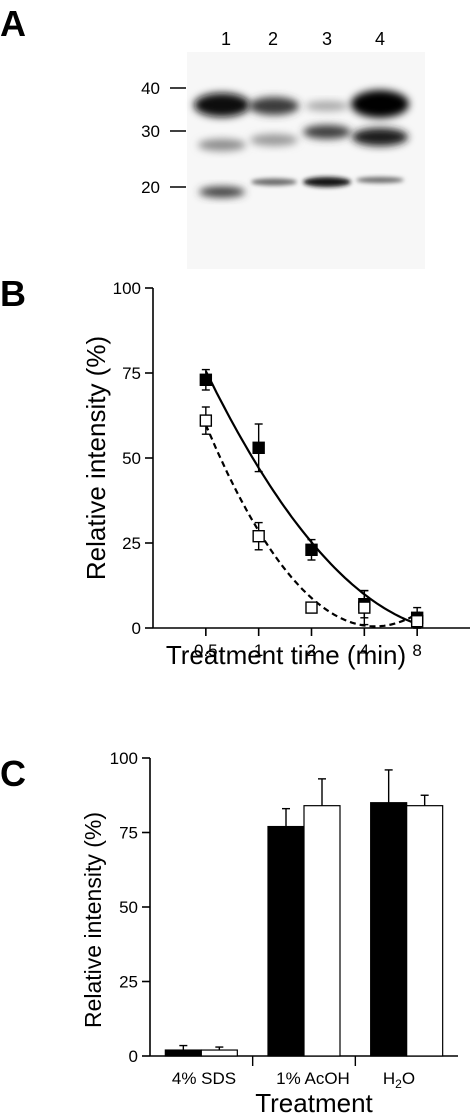 The width and height of the screenshot is (474, 1114). I want to click on panel-letter-c: C, so click(13, 773).